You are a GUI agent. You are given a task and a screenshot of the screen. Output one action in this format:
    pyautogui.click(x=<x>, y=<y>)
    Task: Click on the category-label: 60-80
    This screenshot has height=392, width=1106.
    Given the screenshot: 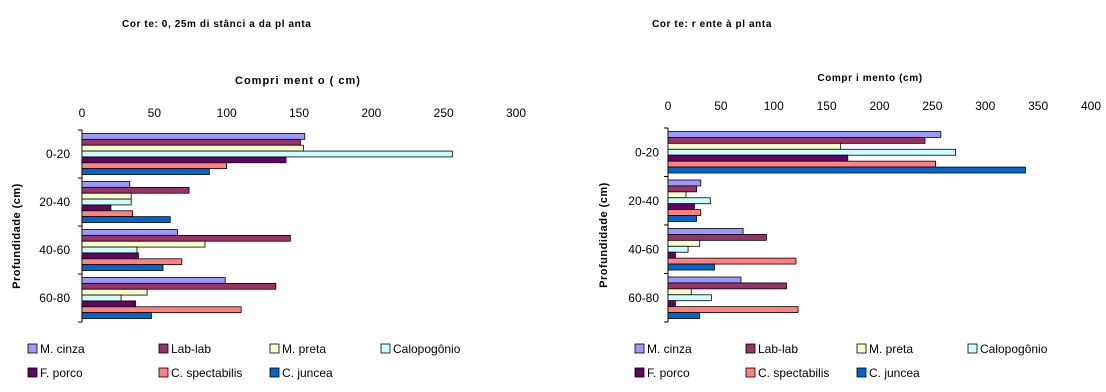 What is the action you would take?
    pyautogui.click(x=643, y=298)
    